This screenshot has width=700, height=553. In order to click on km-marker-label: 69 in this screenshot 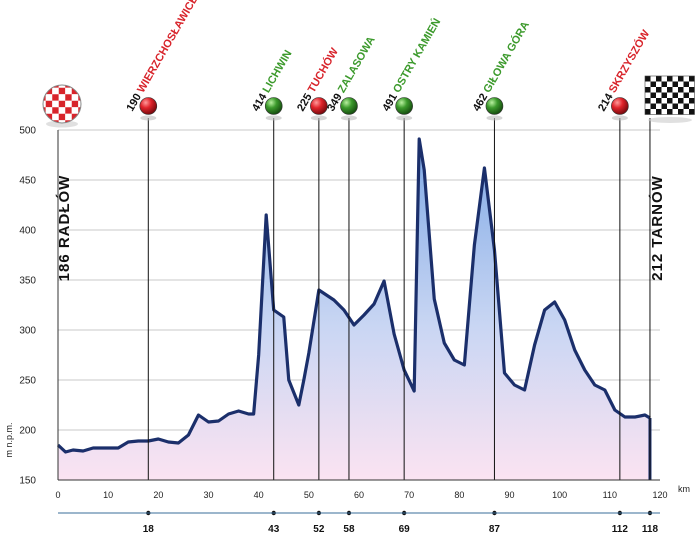, I will do `click(405, 529)`.